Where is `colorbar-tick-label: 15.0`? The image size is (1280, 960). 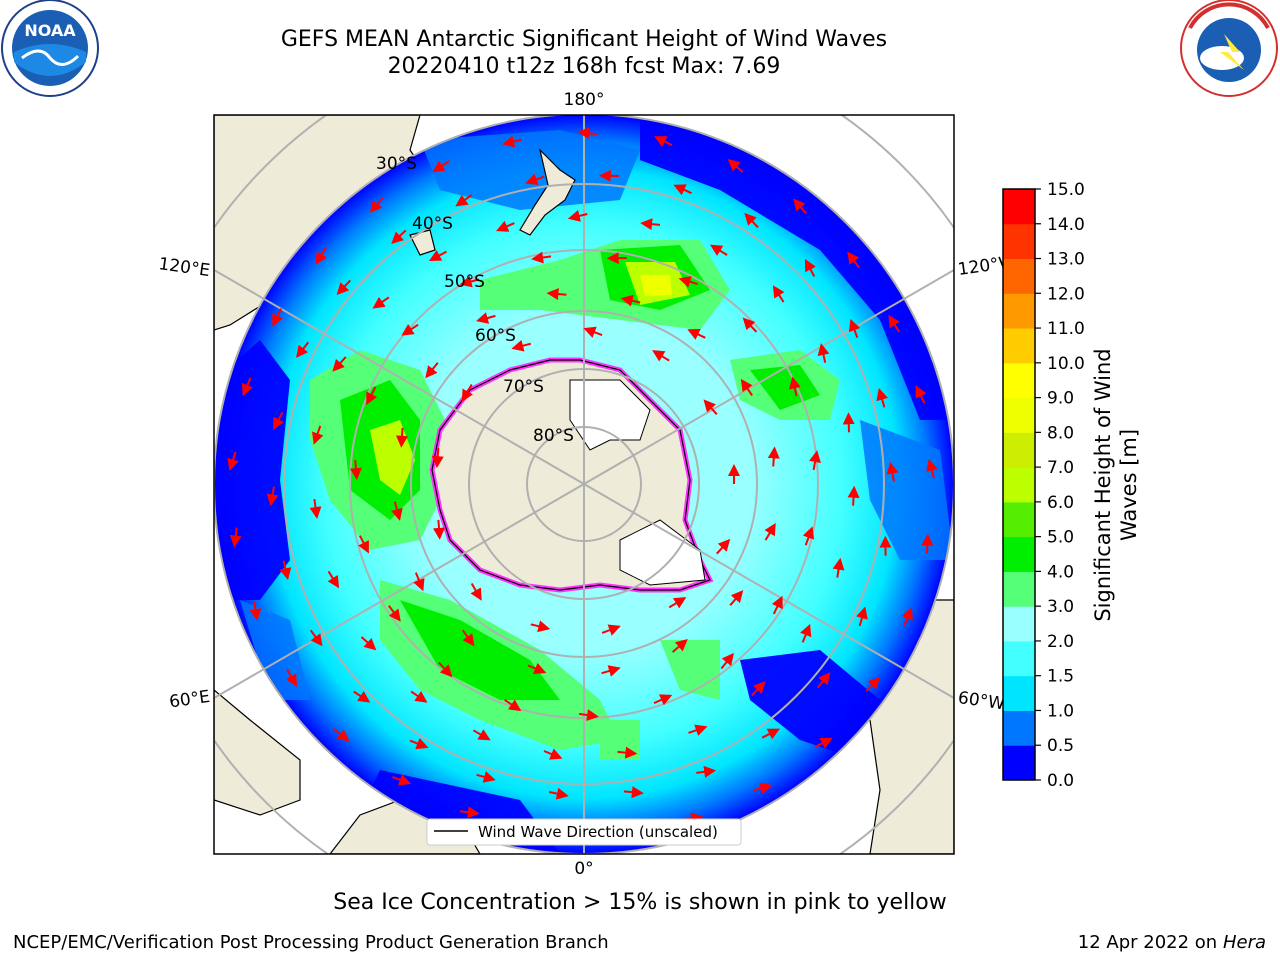
colorbar-tick-label: 15.0 is located at coordinates (1066, 190).